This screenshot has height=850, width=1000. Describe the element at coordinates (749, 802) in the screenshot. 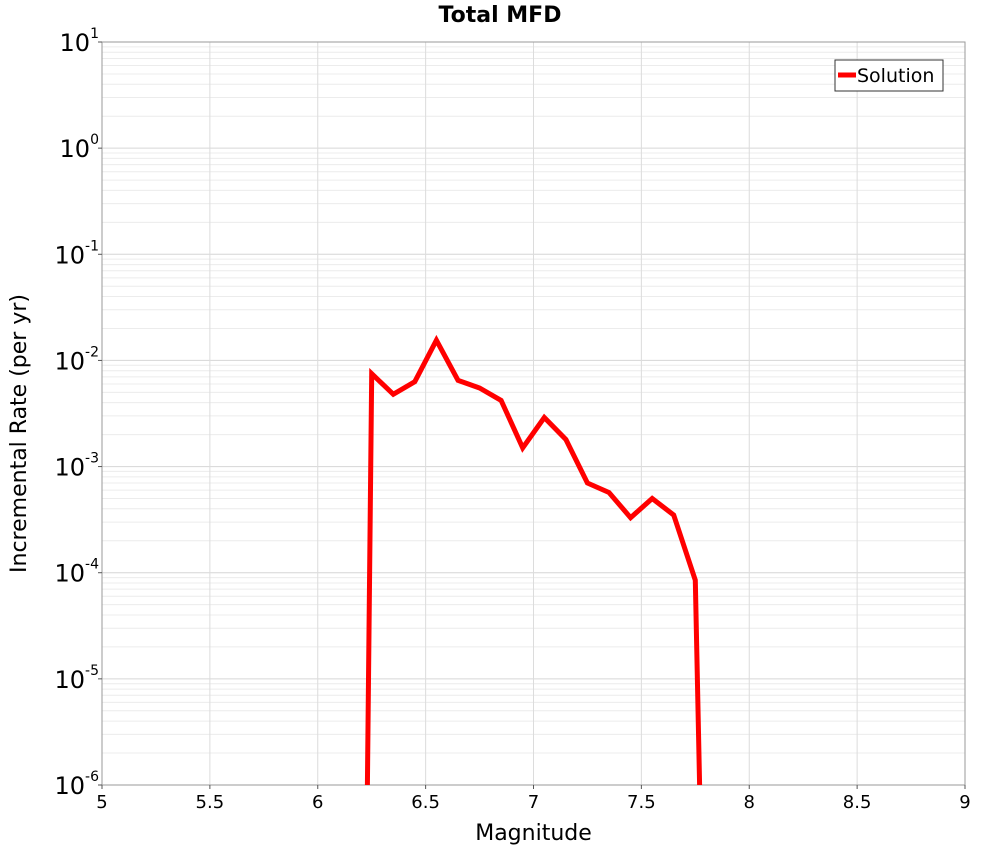

I see `x-tick-label: 8` at that location.